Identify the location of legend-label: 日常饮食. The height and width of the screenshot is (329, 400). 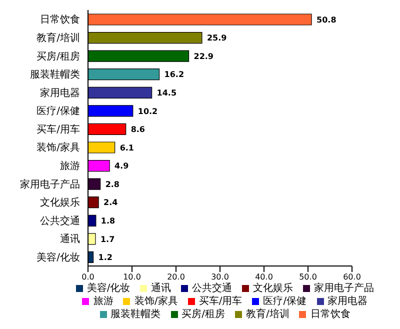
(330, 314).